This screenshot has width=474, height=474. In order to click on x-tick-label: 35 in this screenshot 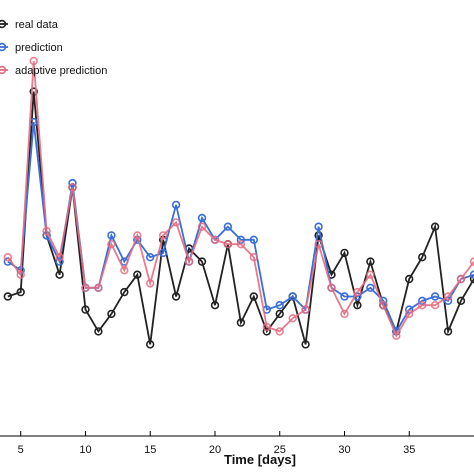, I will do `click(409, 450)`.